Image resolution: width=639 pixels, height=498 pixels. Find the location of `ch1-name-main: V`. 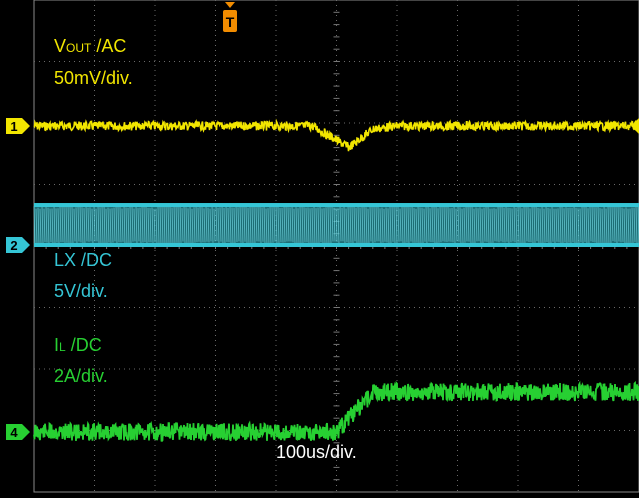

ch1-name-main: V is located at coordinates (60, 46).